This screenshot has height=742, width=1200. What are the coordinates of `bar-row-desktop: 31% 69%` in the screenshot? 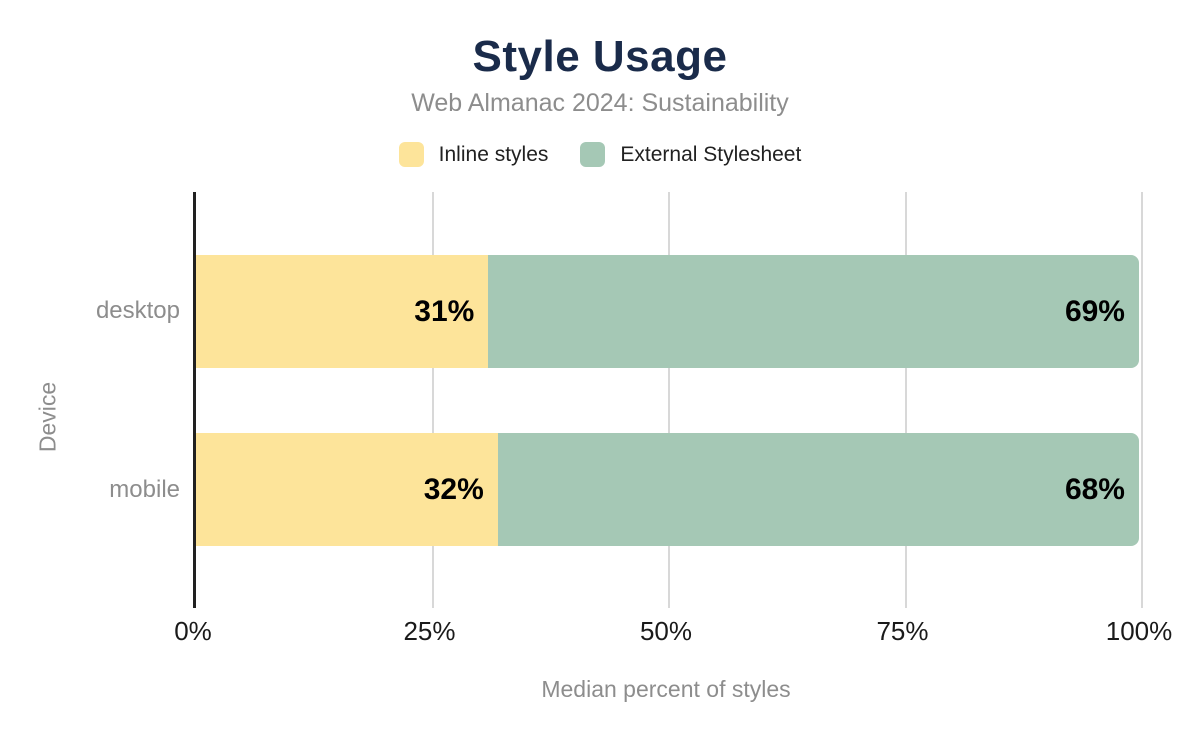 It's located at (667, 311).